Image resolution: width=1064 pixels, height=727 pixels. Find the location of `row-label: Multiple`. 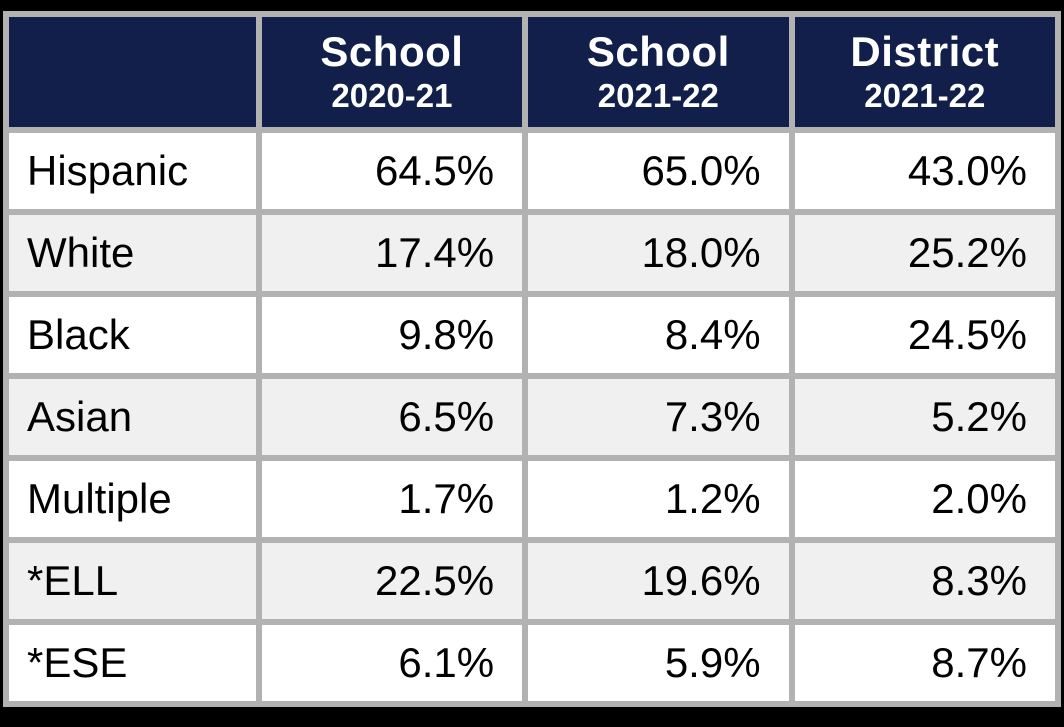

row-label: Multiple is located at coordinates (132, 499).